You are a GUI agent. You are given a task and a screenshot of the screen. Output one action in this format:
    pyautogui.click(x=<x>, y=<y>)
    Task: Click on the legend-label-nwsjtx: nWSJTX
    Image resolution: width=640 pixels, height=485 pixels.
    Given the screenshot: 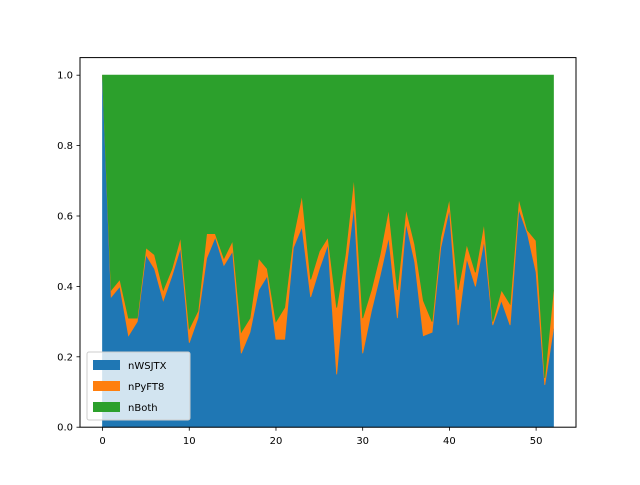 What is the action you would take?
    pyautogui.click(x=147, y=366)
    